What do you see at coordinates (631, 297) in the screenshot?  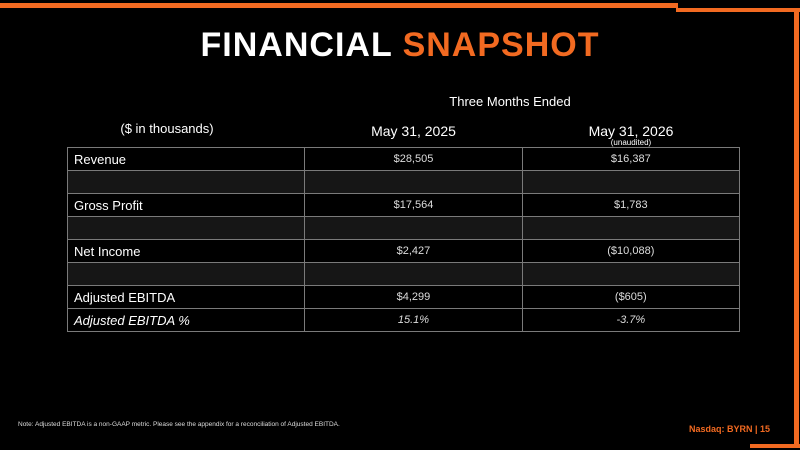 I see `cell: ($605)` at bounding box center [631, 297].